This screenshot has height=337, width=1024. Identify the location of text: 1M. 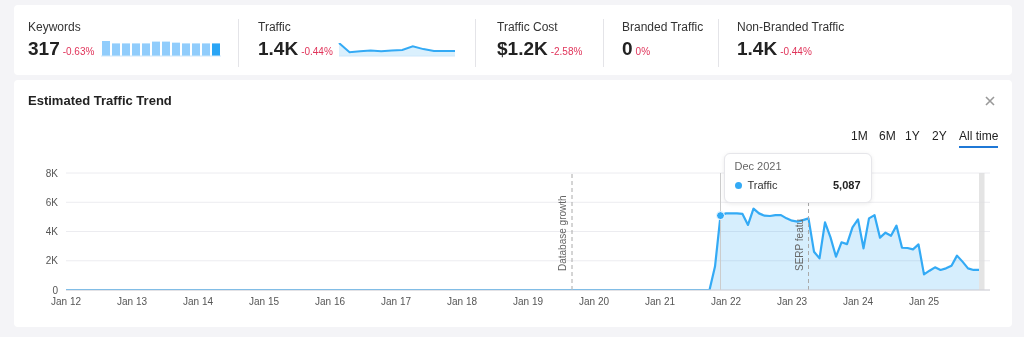
(859, 137).